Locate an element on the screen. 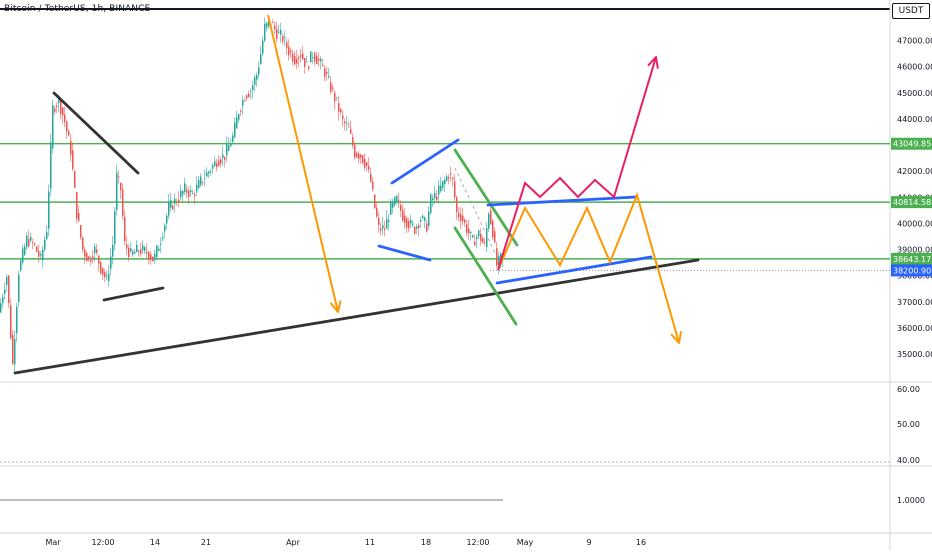 The image size is (932, 555). price-tick-label: 36000.00 is located at coordinates (914, 328).